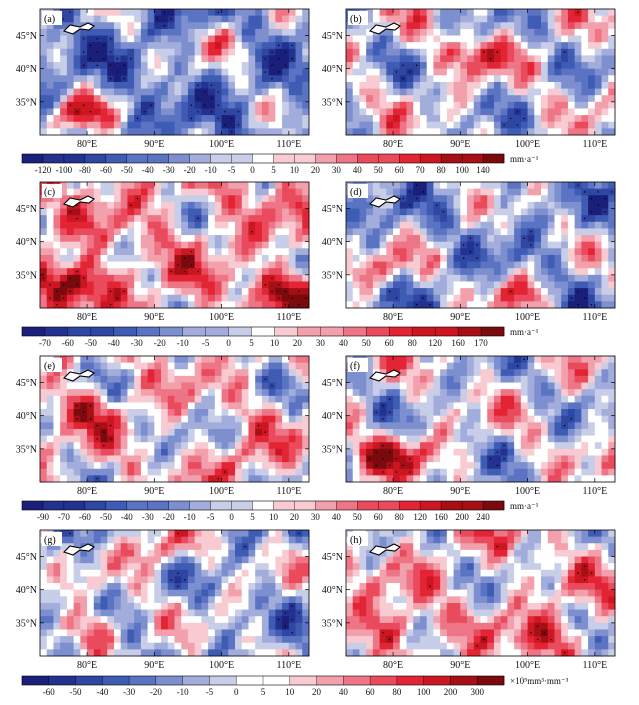  I want to click on y-tick-label: 45°N, so click(332, 36).